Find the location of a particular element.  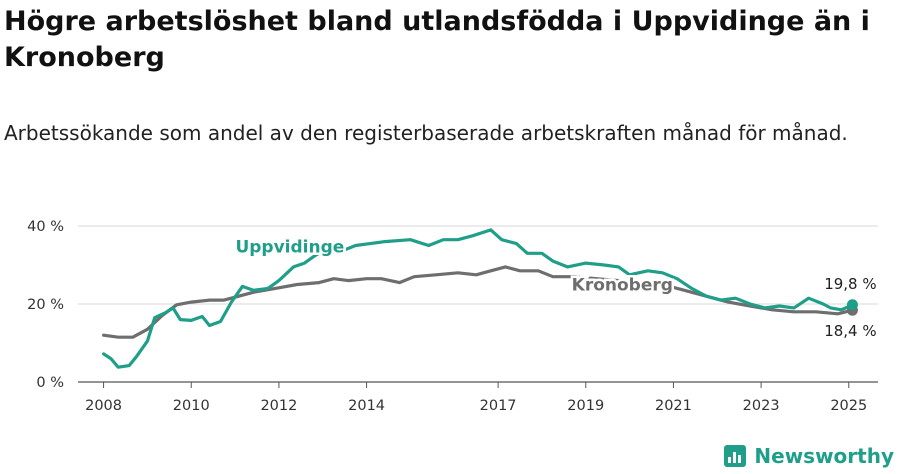

end-value-kronoberg: 18,4 % is located at coordinates (850, 331).